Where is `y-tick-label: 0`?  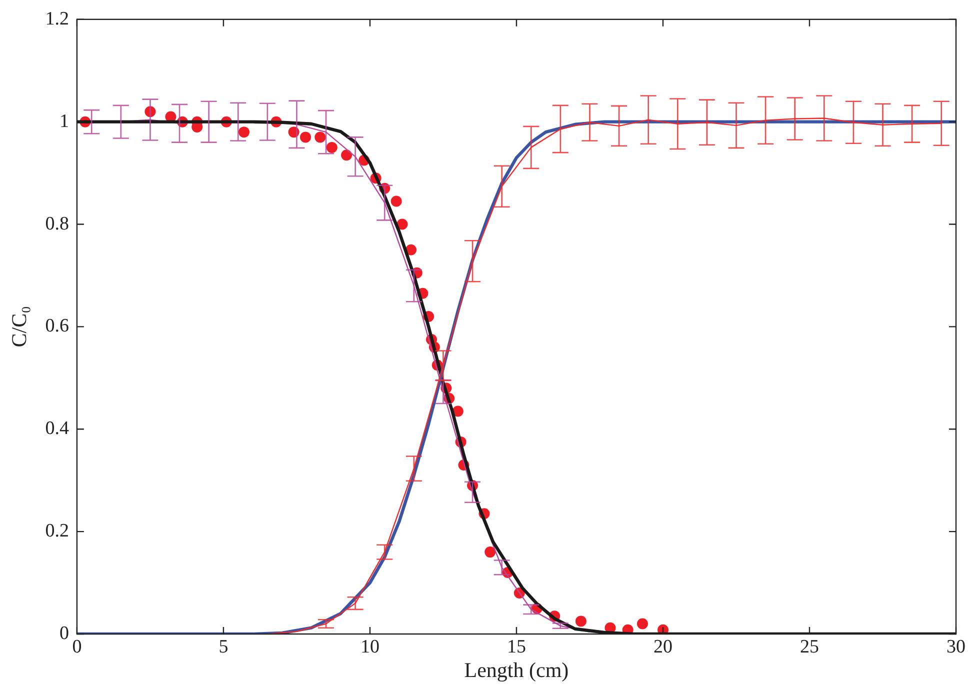 y-tick-label: 0 is located at coordinates (64, 633).